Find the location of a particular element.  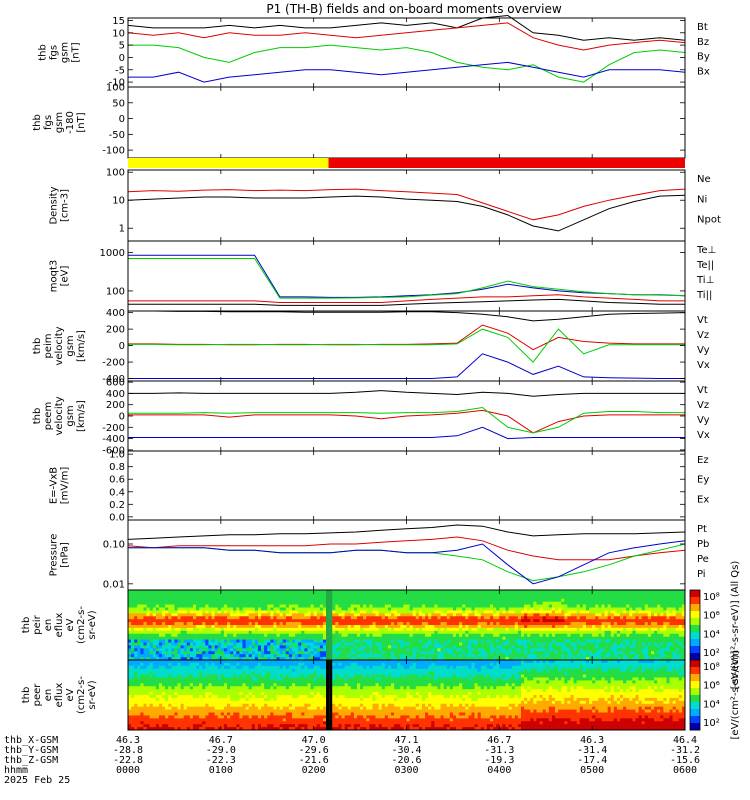

x-row-value: 0600 is located at coordinates (685, 770).